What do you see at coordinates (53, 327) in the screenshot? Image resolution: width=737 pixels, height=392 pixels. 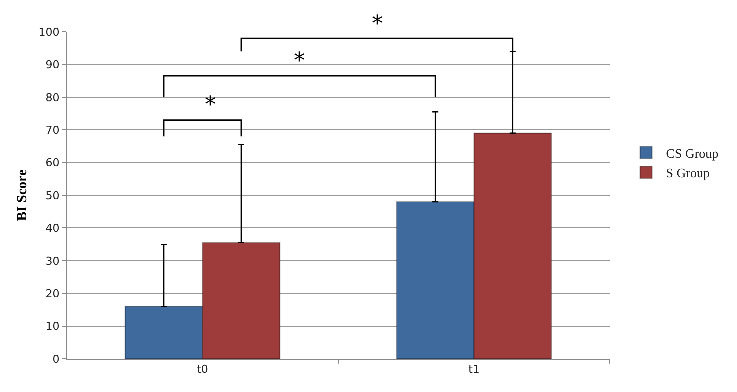 I see `y-tick-label: 10` at bounding box center [53, 327].